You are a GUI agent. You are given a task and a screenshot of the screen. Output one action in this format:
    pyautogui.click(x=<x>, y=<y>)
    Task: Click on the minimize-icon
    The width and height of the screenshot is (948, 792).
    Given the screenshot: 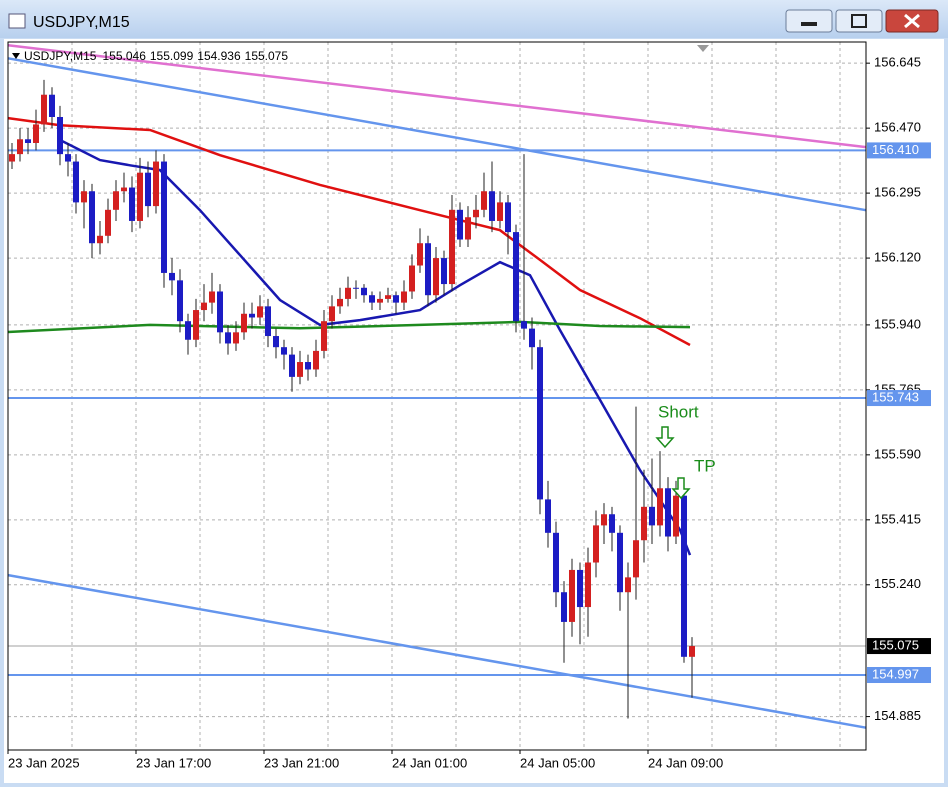 What is the action you would take?
    pyautogui.click(x=809, y=24)
    